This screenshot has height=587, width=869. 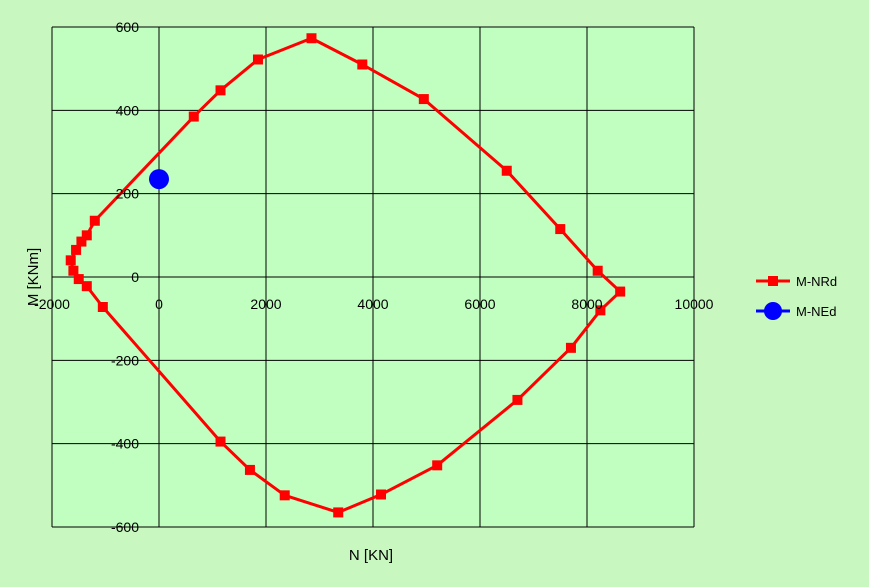 What do you see at coordinates (694, 304) in the screenshot?
I see `x-tick-label: 10000` at bounding box center [694, 304].